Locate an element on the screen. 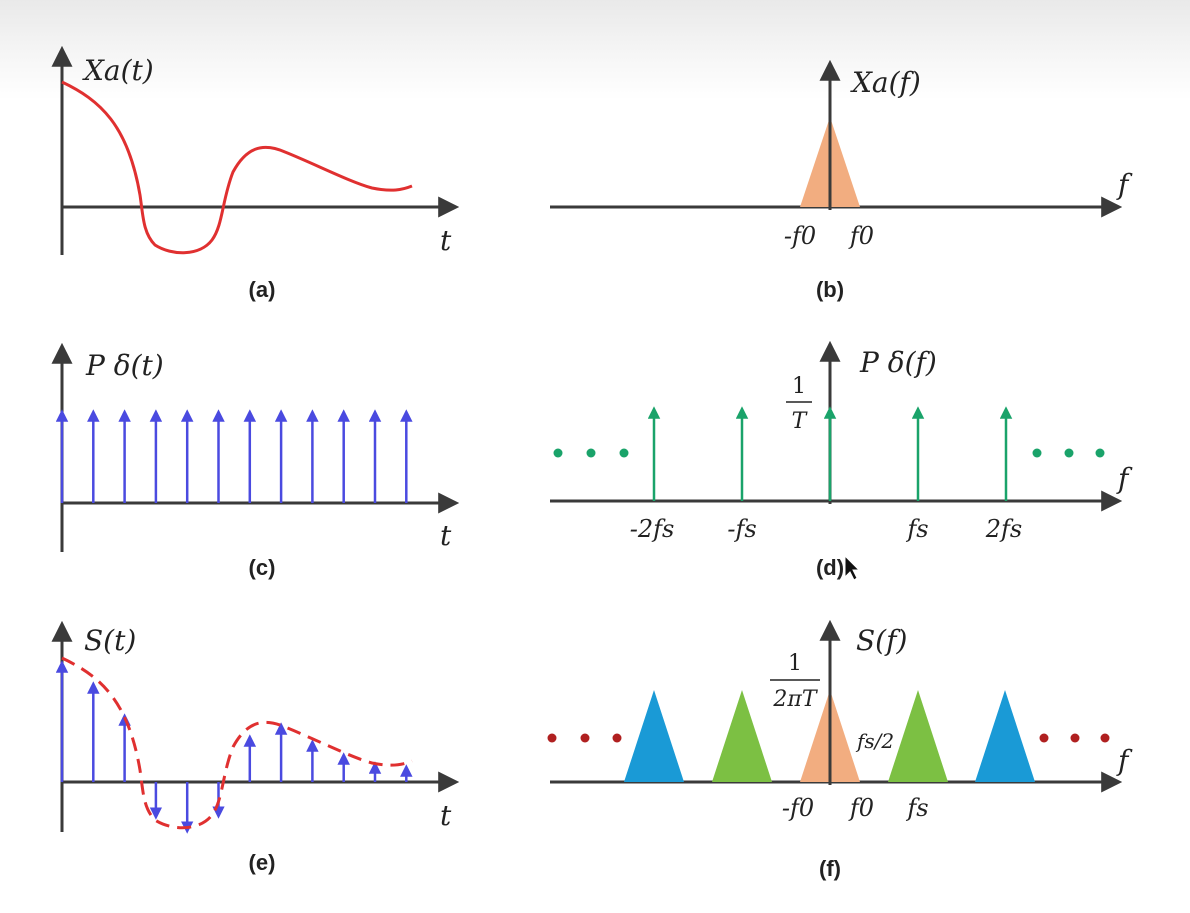 The height and width of the screenshot is (913, 1190). envelope-curve-e is located at coordinates (237, 743).